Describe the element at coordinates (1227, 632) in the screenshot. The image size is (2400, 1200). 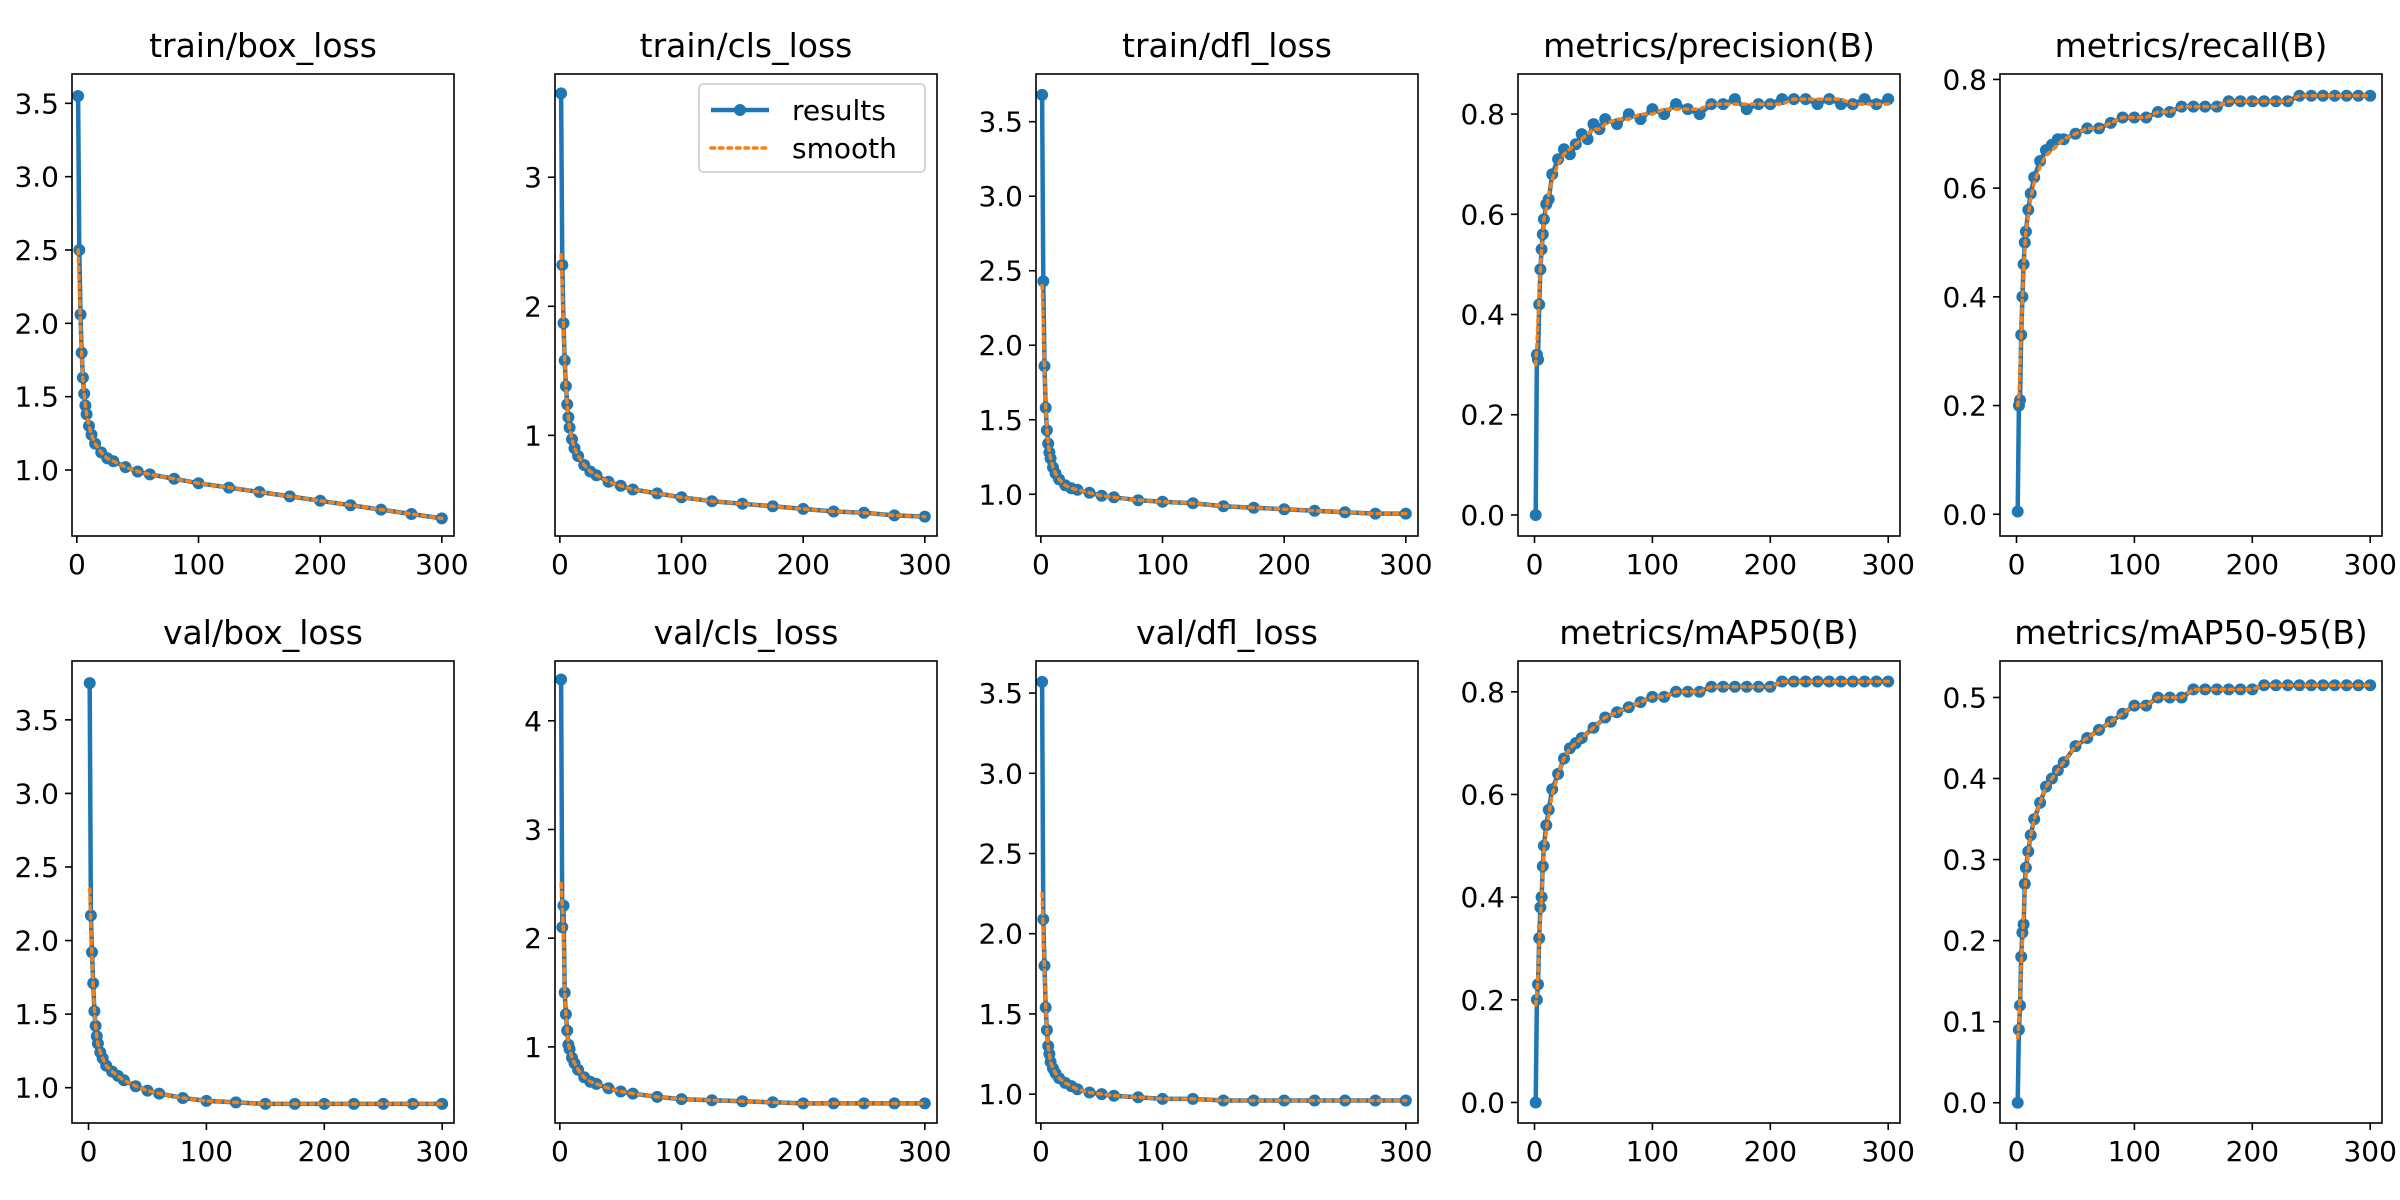
I see `panel-title: val/dfl_loss` at that location.